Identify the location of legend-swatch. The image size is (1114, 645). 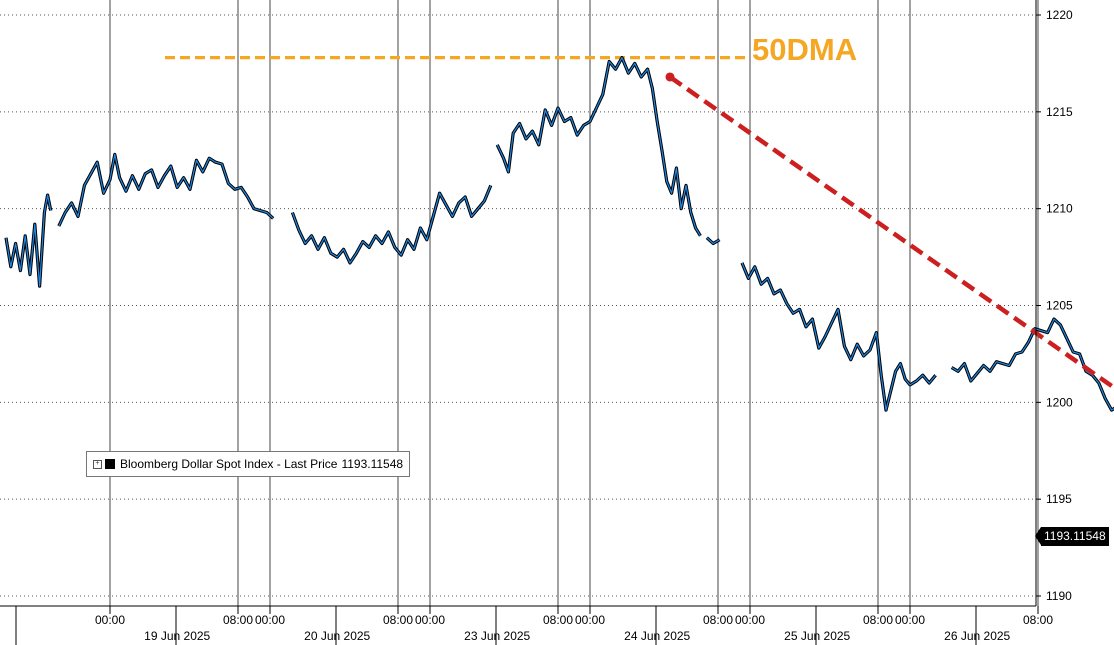
(110, 464).